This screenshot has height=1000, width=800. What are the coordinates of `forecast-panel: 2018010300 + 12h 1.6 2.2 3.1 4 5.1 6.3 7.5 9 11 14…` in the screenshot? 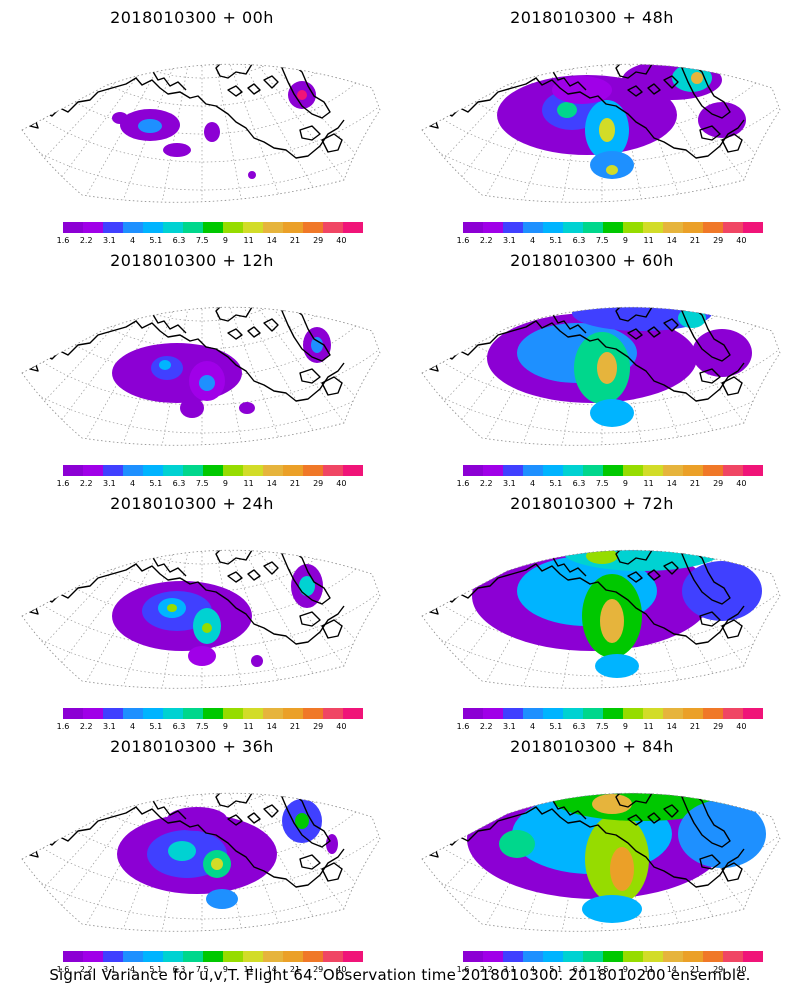 It's located at (192, 365).